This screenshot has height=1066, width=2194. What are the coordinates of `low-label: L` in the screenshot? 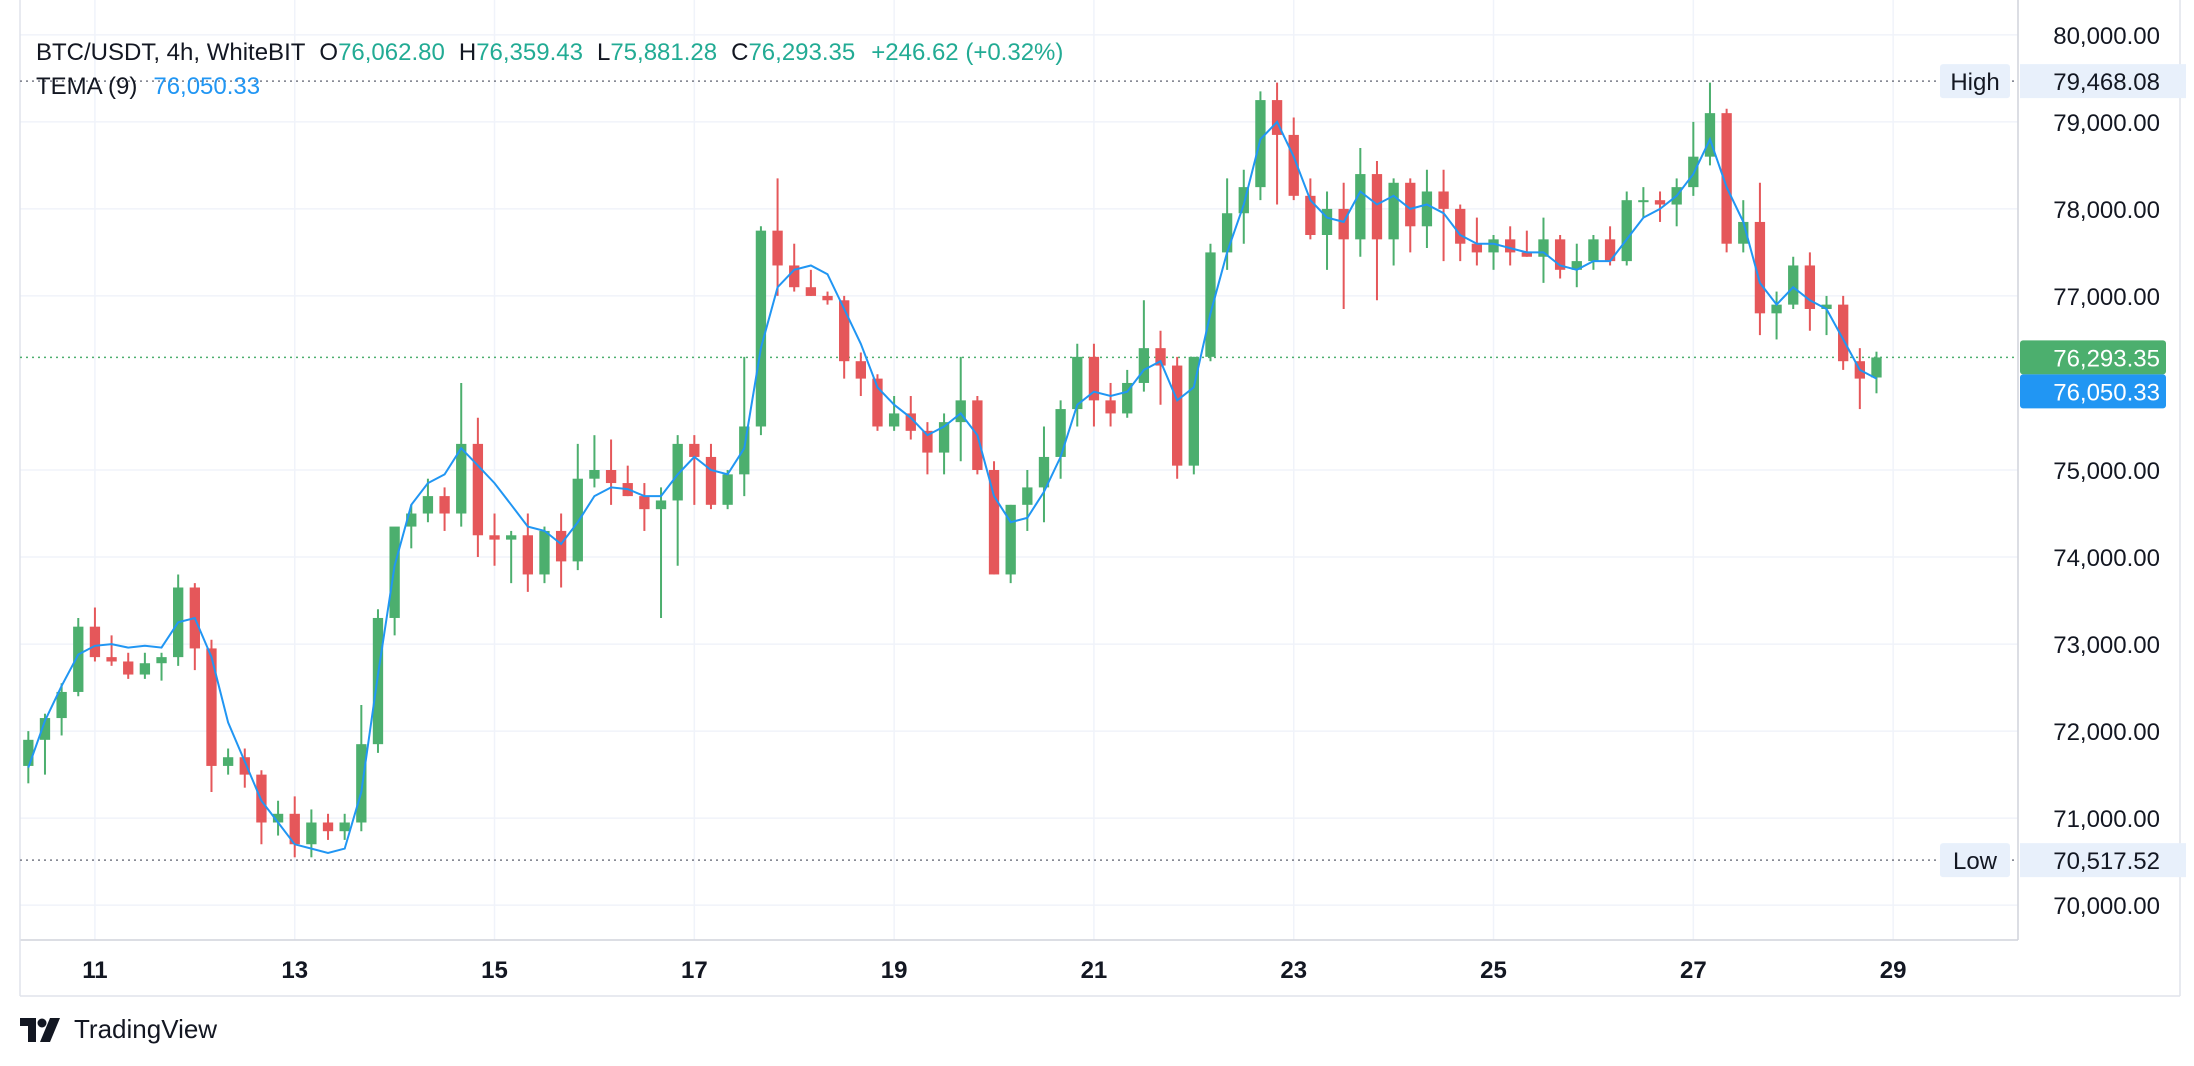 It's located at (603, 52).